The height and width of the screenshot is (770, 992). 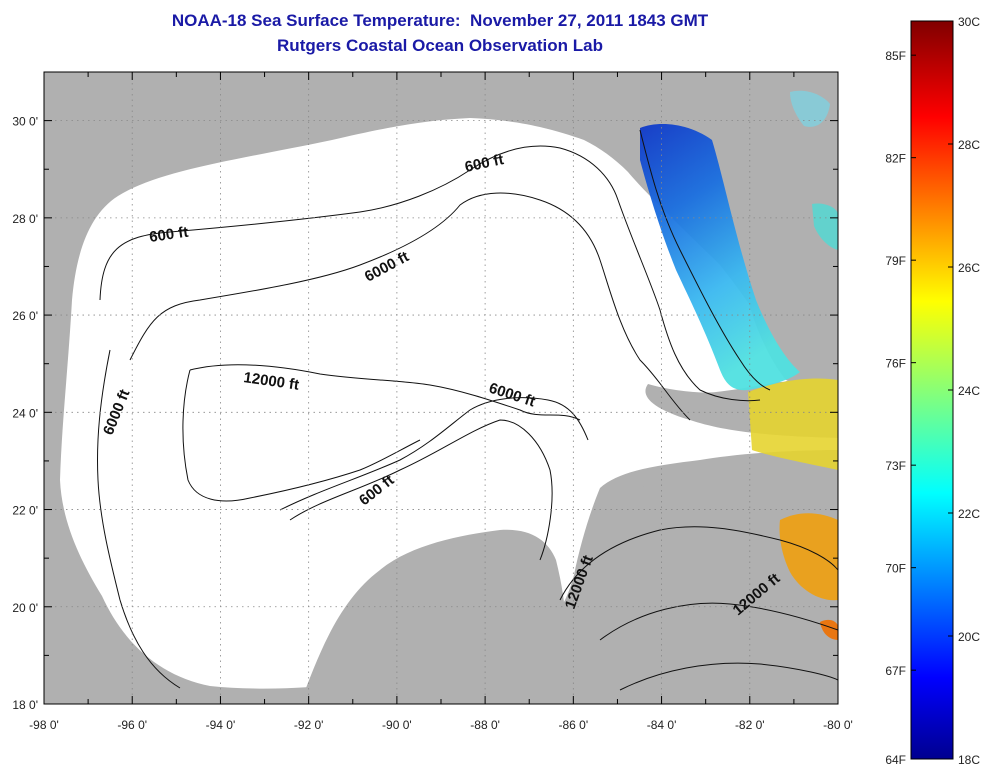 I want to click on colorbar-gradient, so click(x=932, y=390).